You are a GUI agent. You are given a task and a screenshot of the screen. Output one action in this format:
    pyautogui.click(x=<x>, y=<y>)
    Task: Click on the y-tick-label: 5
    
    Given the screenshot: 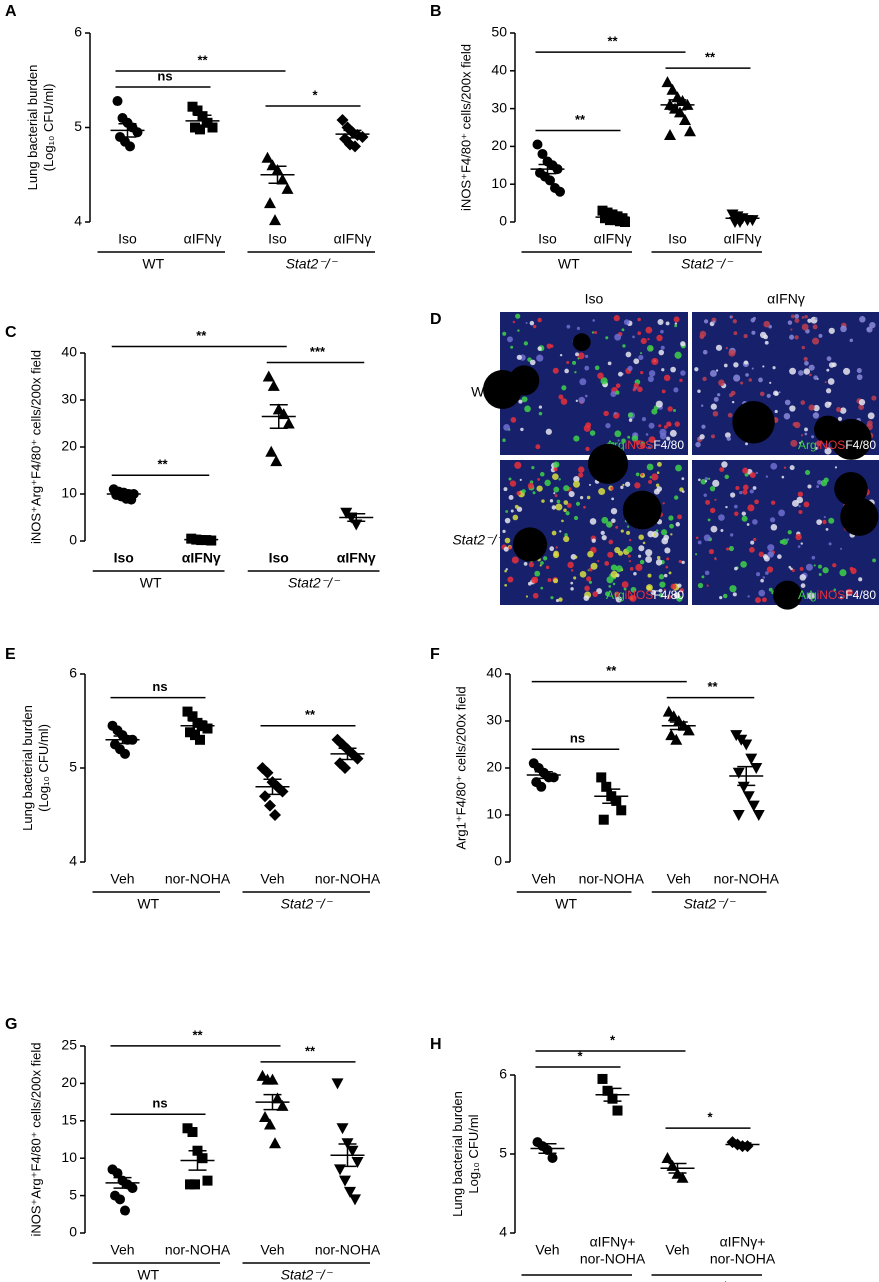 What is the action you would take?
    pyautogui.click(x=503, y=1153)
    